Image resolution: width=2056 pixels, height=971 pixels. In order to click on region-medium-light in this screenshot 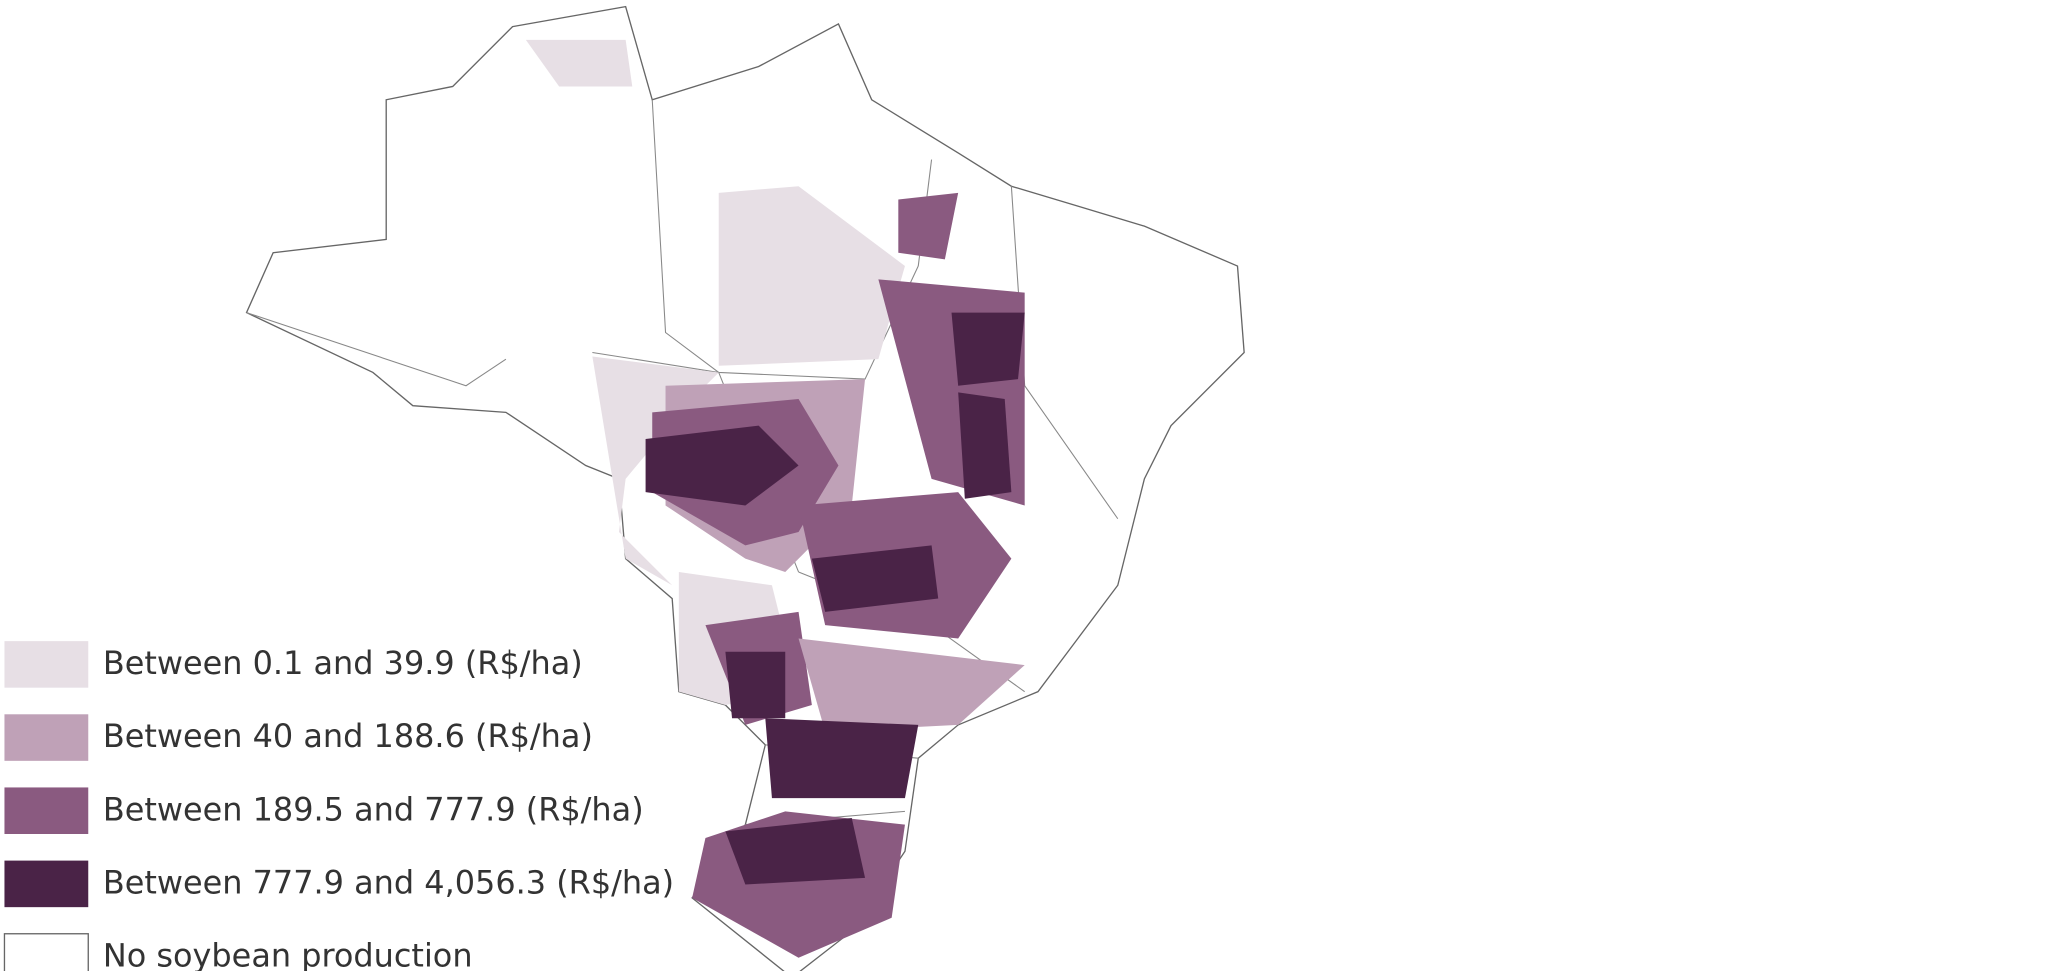, I will do `click(911, 685)`.